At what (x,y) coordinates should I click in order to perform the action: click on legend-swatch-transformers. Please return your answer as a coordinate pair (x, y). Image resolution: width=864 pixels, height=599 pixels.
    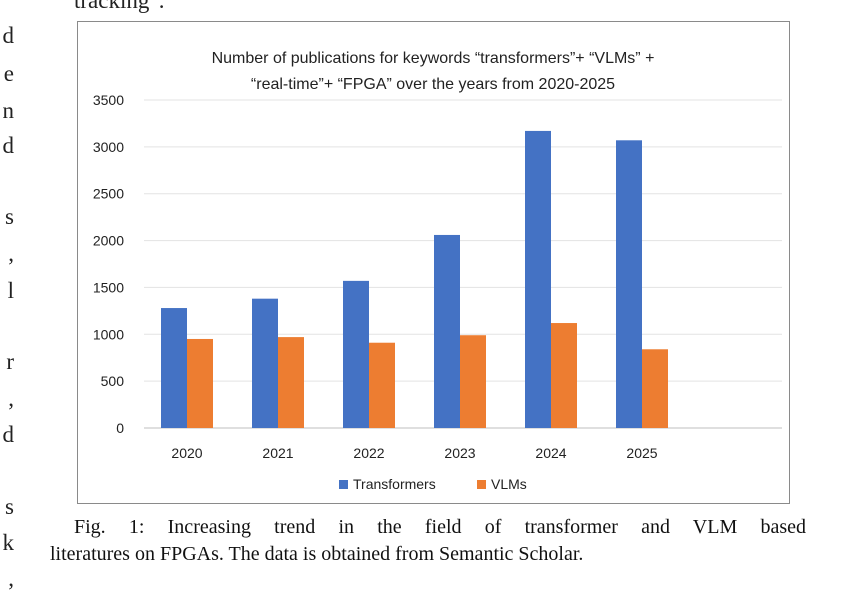
    Looking at the image, I should click on (343, 484).